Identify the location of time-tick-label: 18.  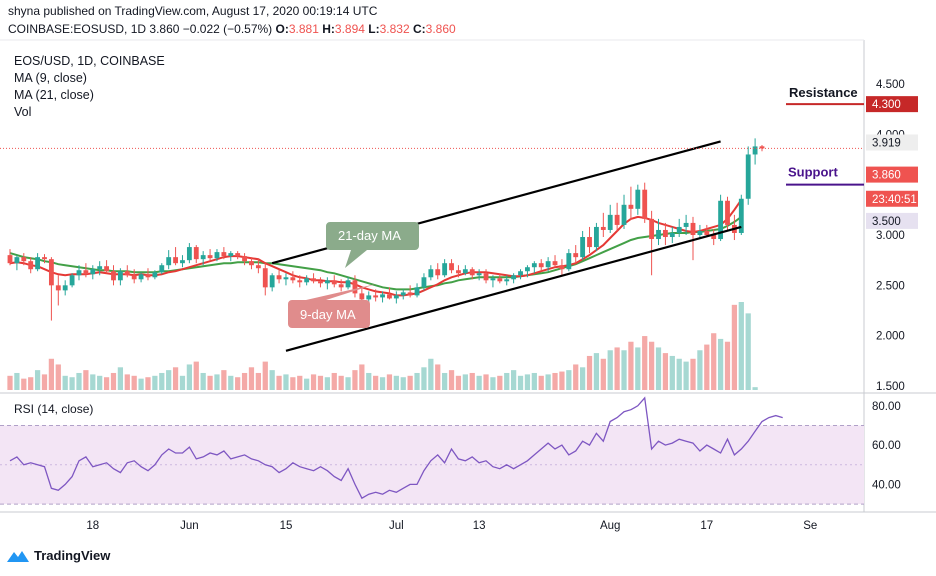
(92, 526).